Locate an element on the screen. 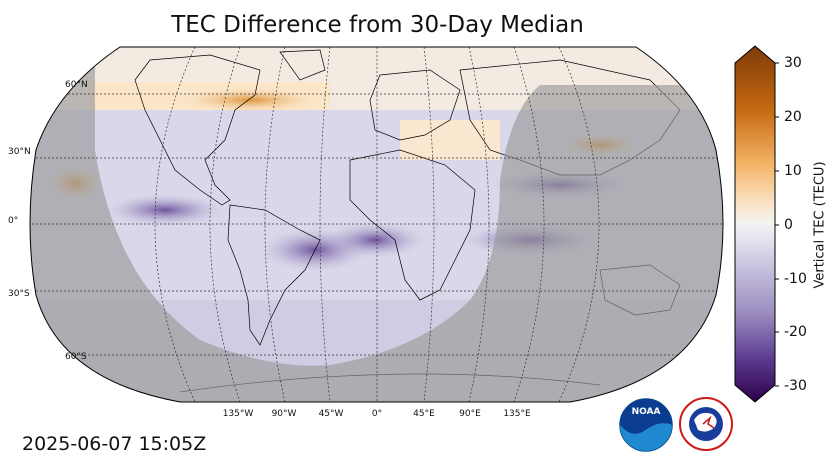  colorbar-tick-neg10: -10 is located at coordinates (795, 279).